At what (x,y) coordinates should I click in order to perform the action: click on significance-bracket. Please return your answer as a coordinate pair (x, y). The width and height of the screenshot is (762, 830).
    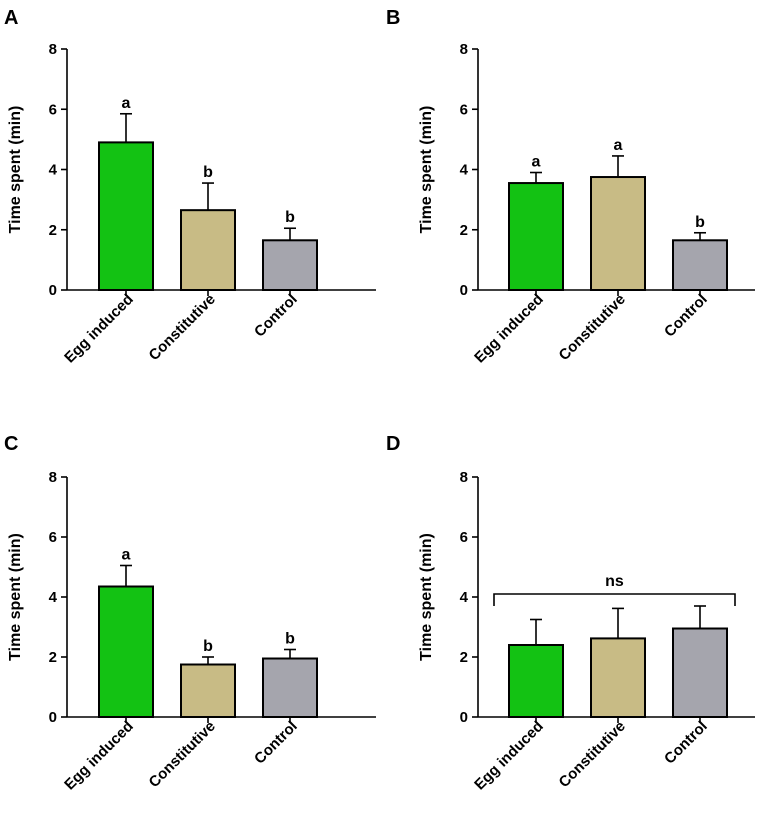
    Looking at the image, I should click on (614, 599).